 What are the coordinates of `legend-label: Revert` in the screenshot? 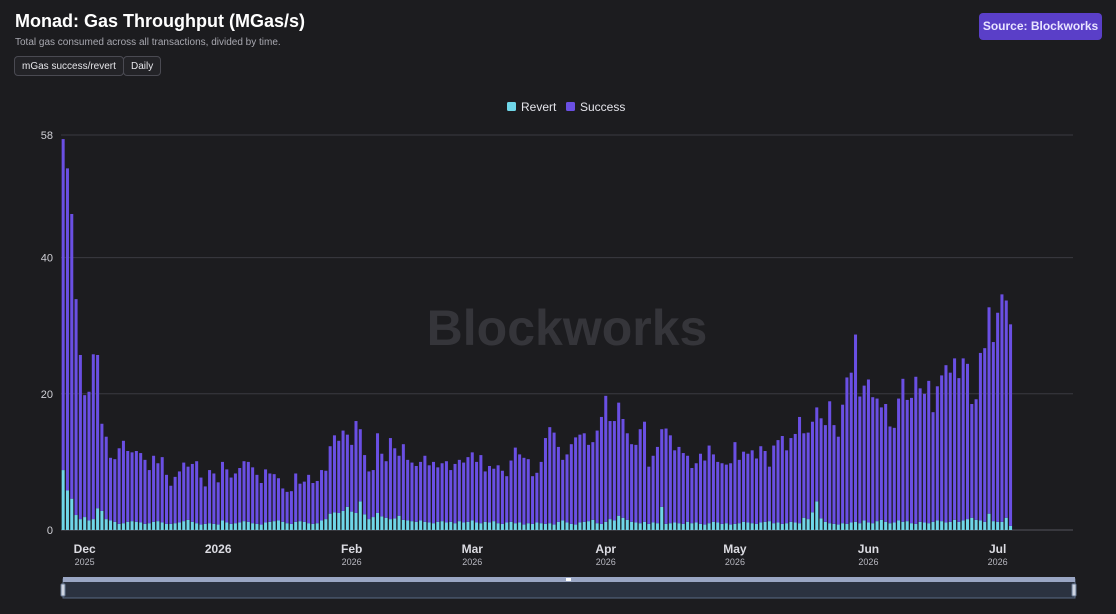 It's located at (539, 107).